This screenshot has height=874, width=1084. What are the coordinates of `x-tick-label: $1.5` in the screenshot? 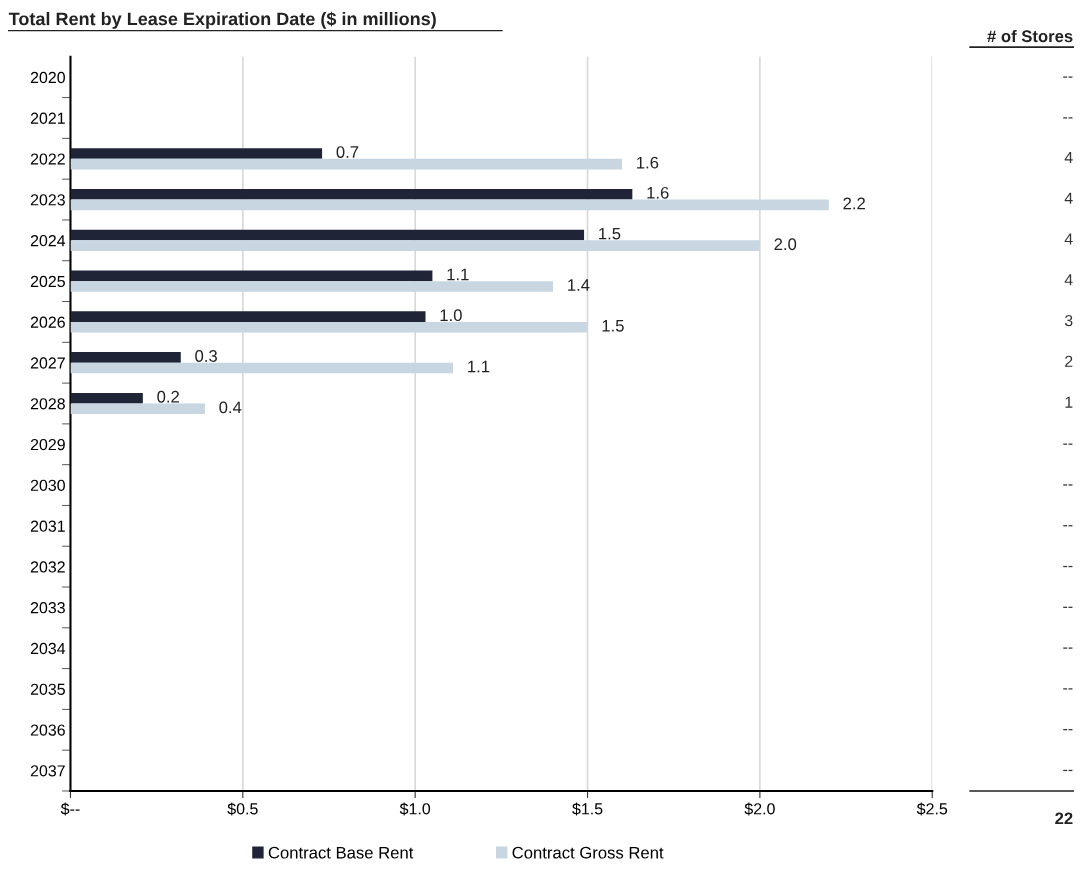 It's located at (587, 809).